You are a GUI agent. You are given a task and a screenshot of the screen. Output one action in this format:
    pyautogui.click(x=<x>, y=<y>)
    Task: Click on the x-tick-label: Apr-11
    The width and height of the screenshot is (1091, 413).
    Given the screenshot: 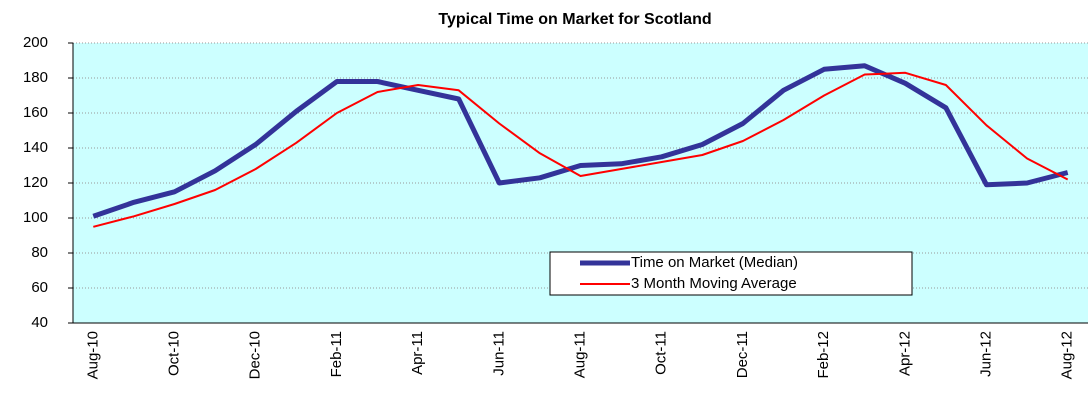 What is the action you would take?
    pyautogui.click(x=417, y=353)
    